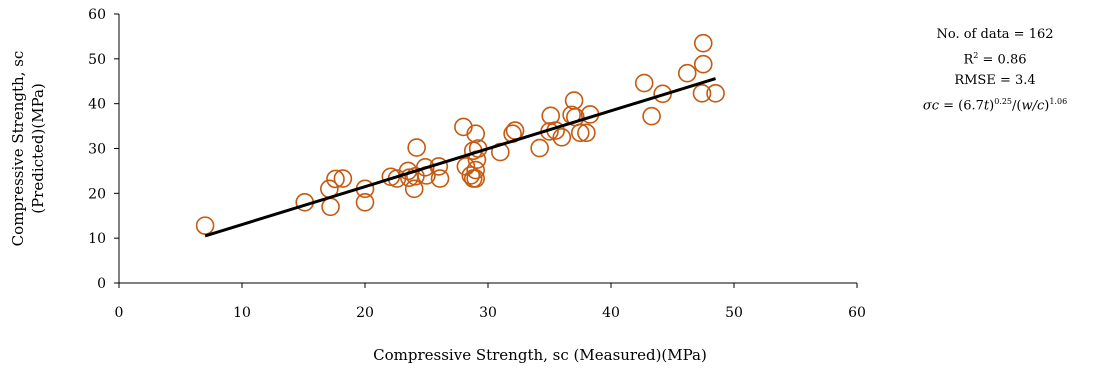 The height and width of the screenshot is (371, 1099). Describe the element at coordinates (961, 106) in the screenshot. I see `equation-mid: = (6.7` at that location.